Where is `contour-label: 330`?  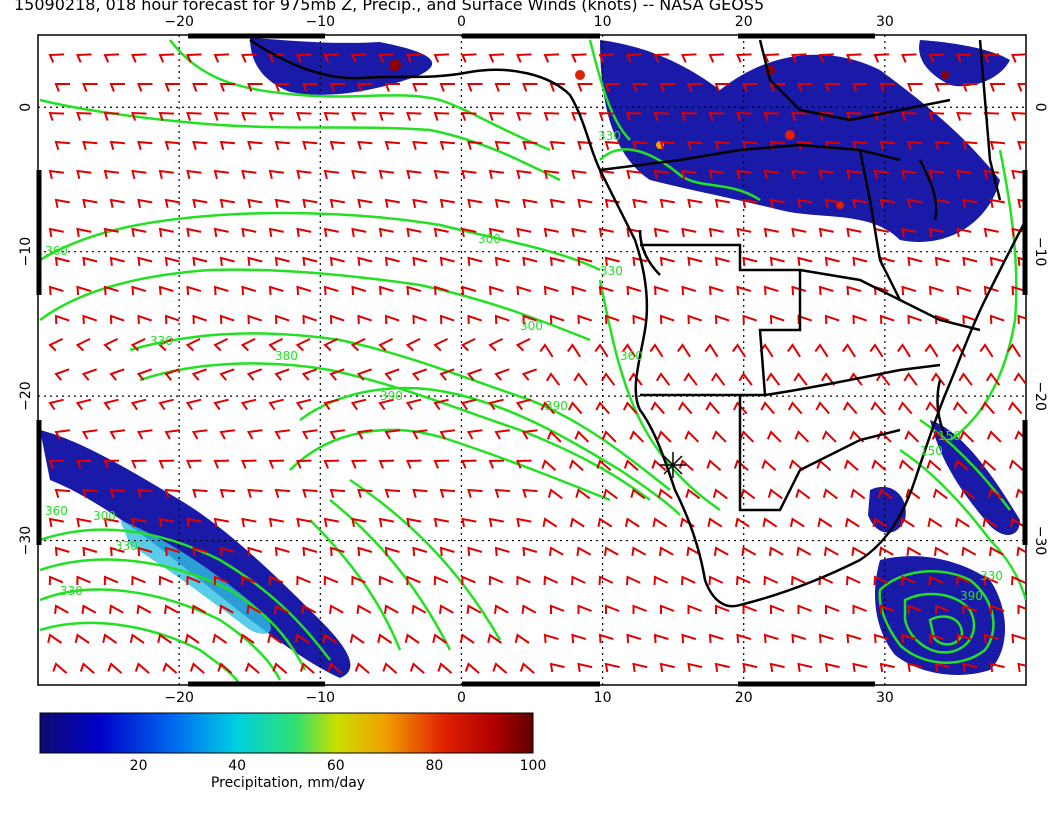
contour-label: 330 is located at coordinates (161, 341).